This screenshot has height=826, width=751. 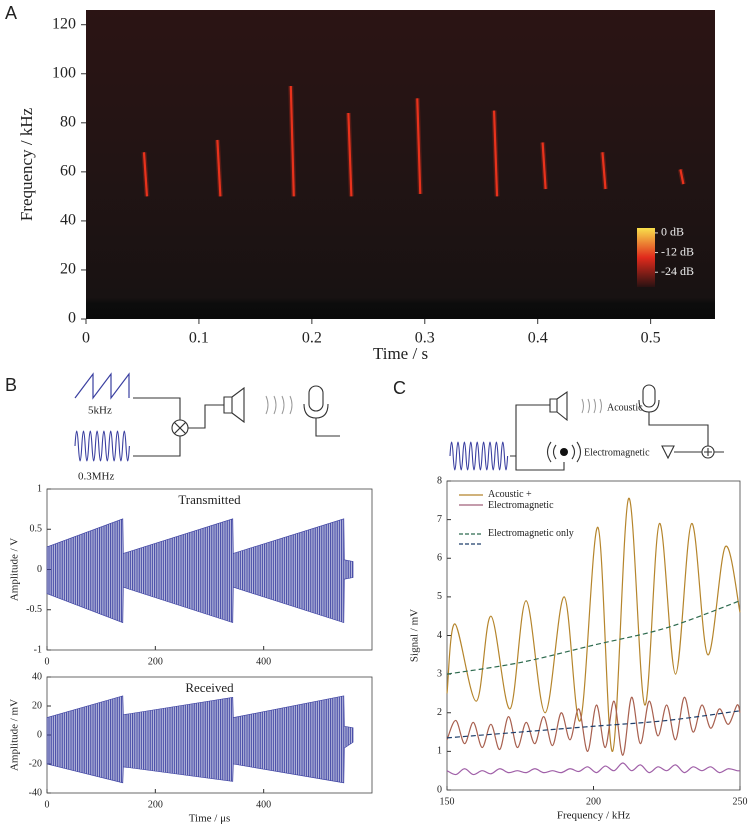 What do you see at coordinates (677, 271) in the screenshot?
I see `colorbar-label: -24 dB` at bounding box center [677, 271].